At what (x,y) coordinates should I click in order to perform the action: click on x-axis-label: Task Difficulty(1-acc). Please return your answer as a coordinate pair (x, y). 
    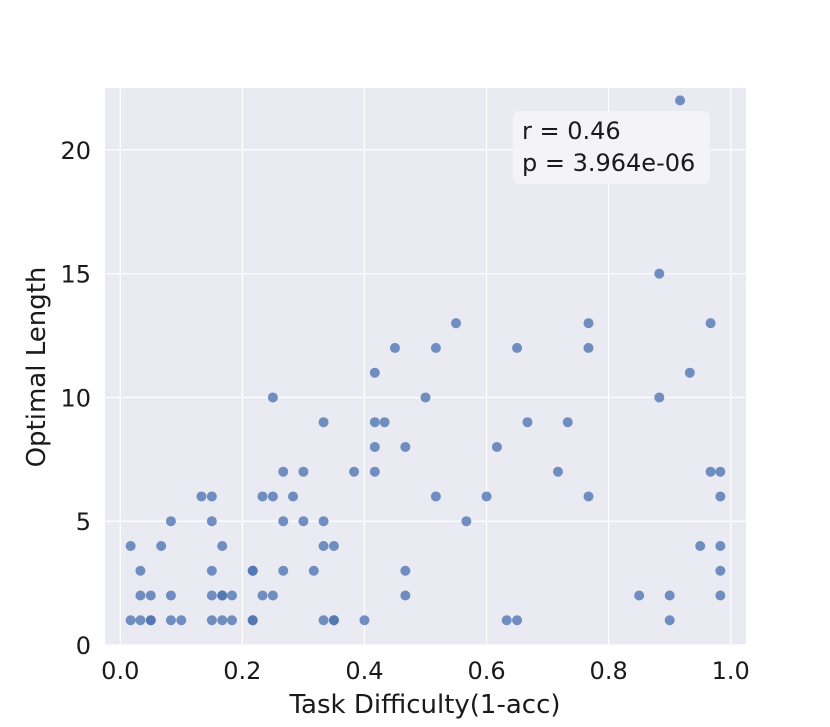
    Looking at the image, I should click on (424, 705).